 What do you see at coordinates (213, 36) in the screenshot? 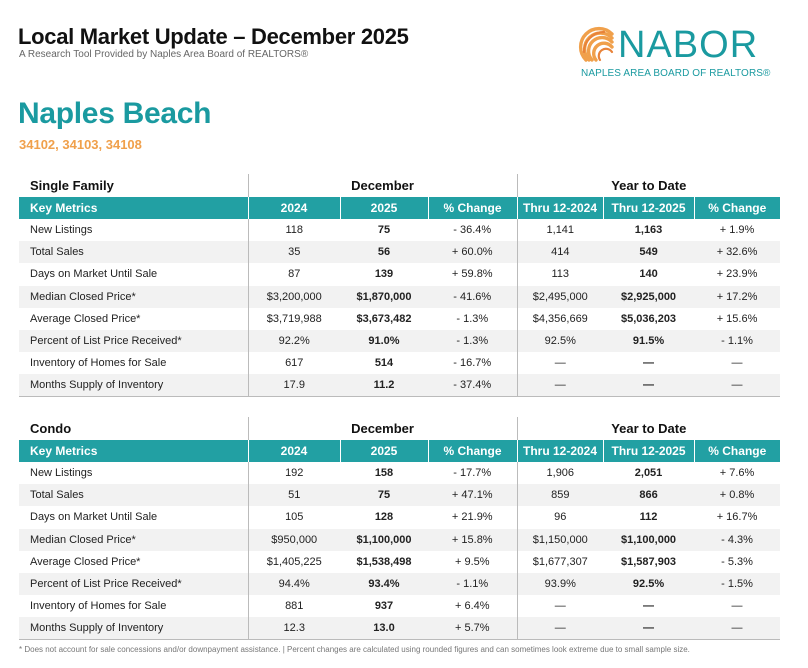
I see `report-title: Local Market Update – December 2025` at bounding box center [213, 36].